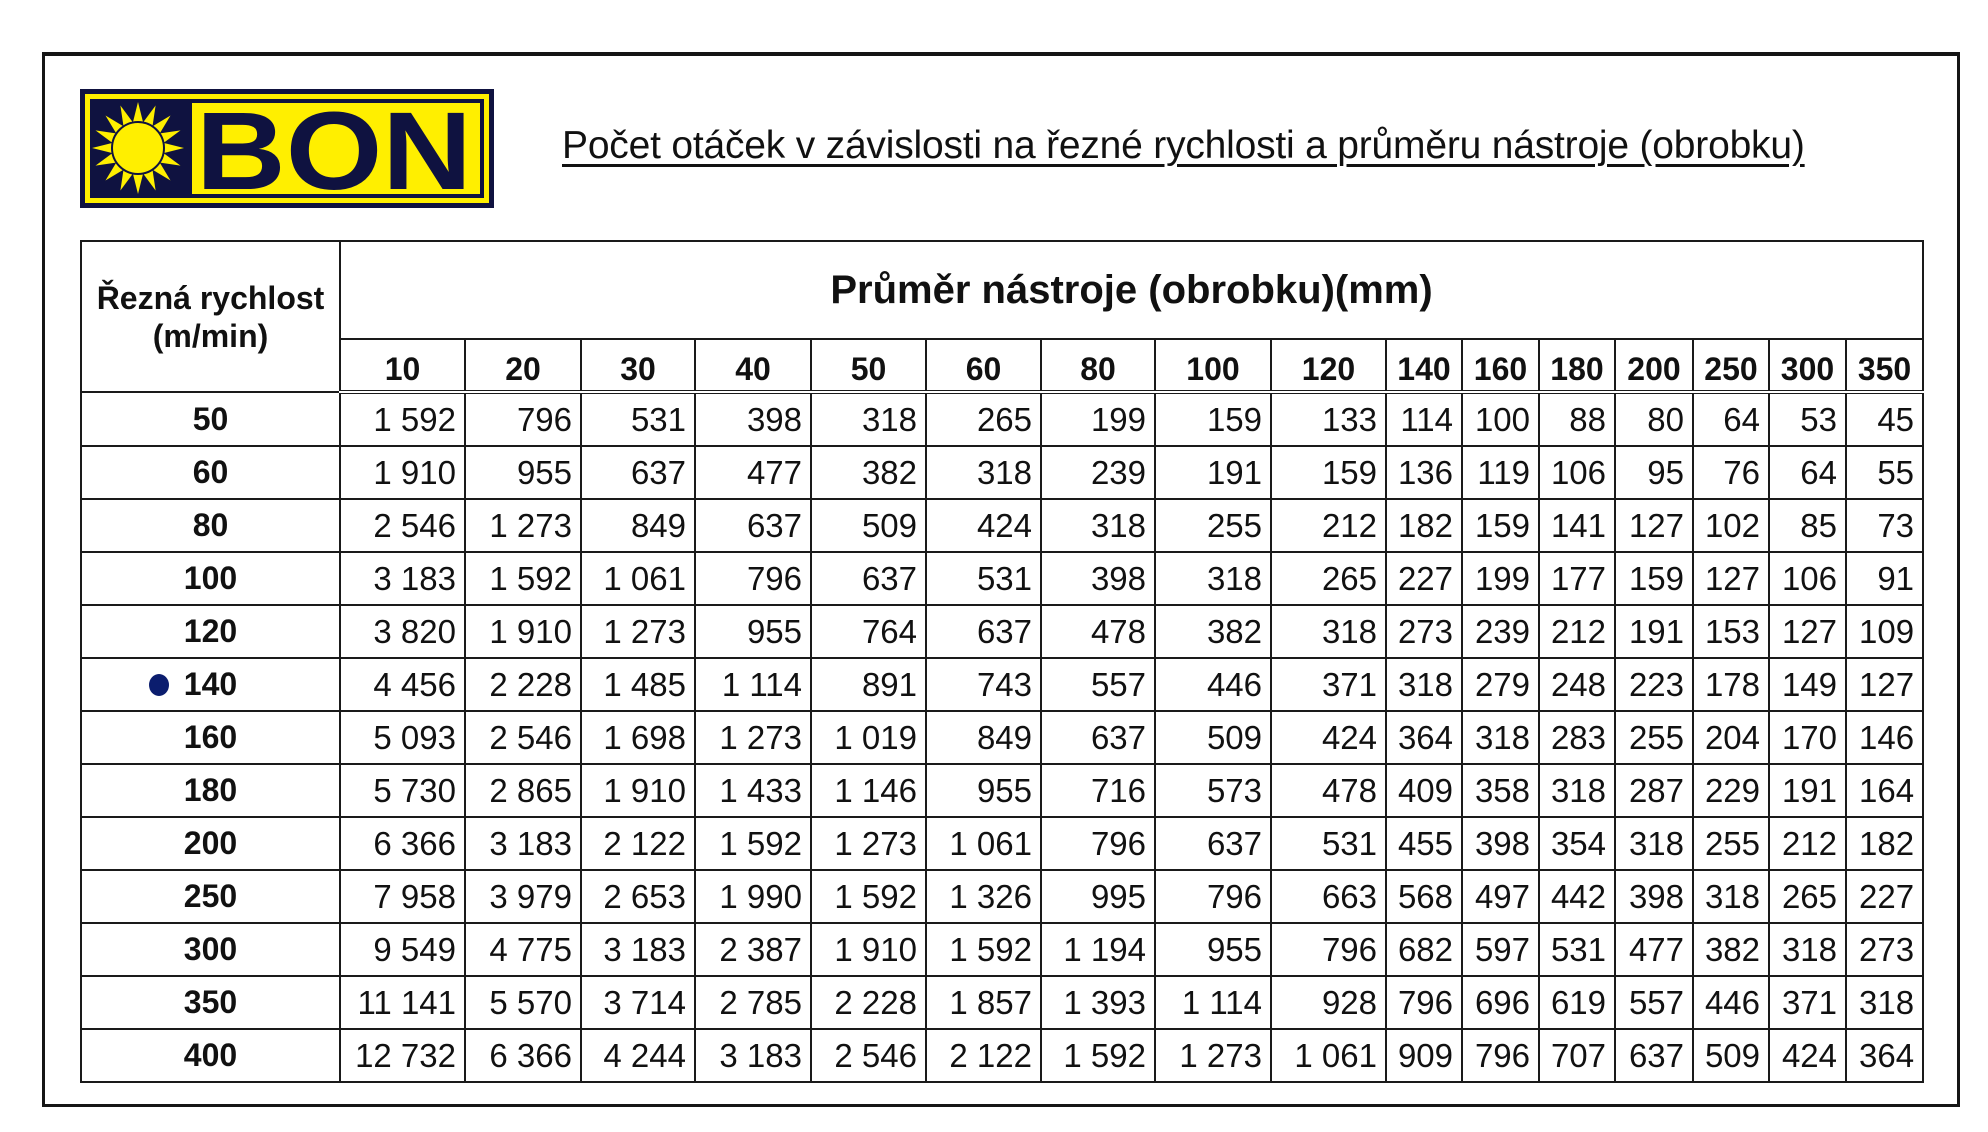 The image size is (1988, 1132). What do you see at coordinates (1577, 578) in the screenshot?
I see `rpm-cell: 177` at bounding box center [1577, 578].